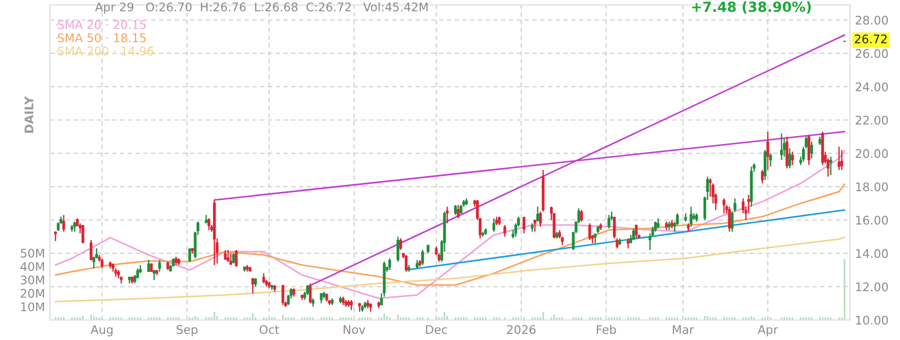 The height and width of the screenshot is (340, 900). I want to click on y-tick-label: 16.00, so click(872, 220).